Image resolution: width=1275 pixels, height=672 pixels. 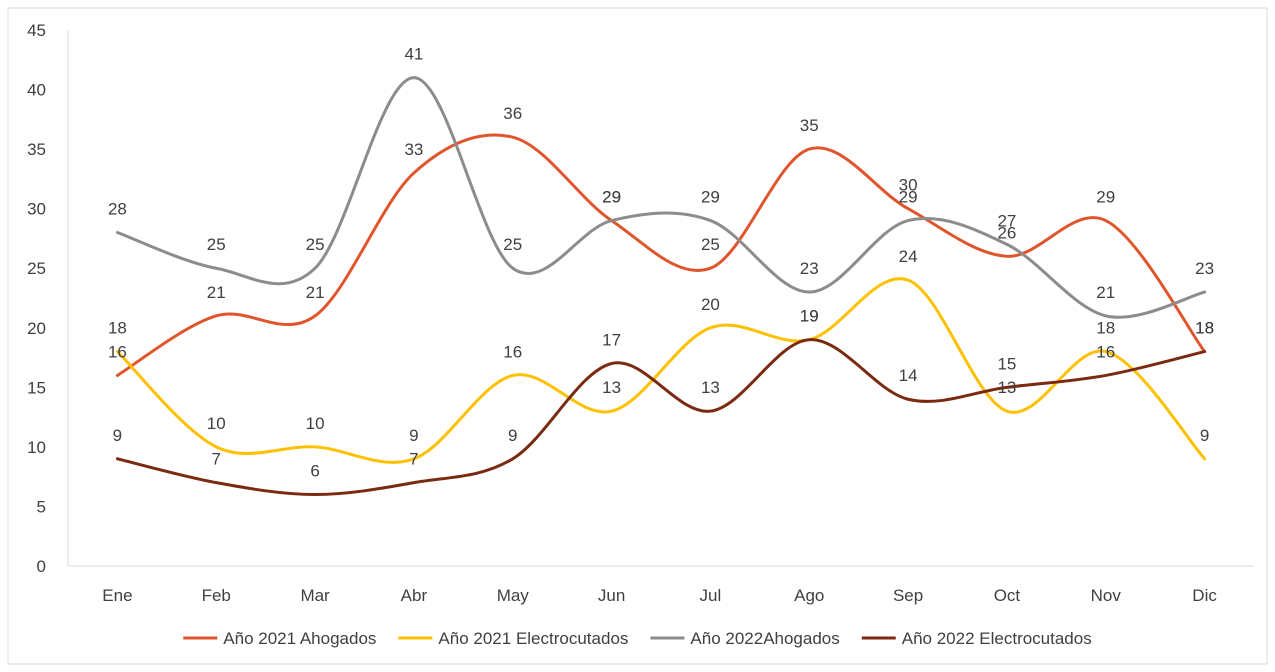 I want to click on y-tick-label: 0, so click(x=41, y=566).